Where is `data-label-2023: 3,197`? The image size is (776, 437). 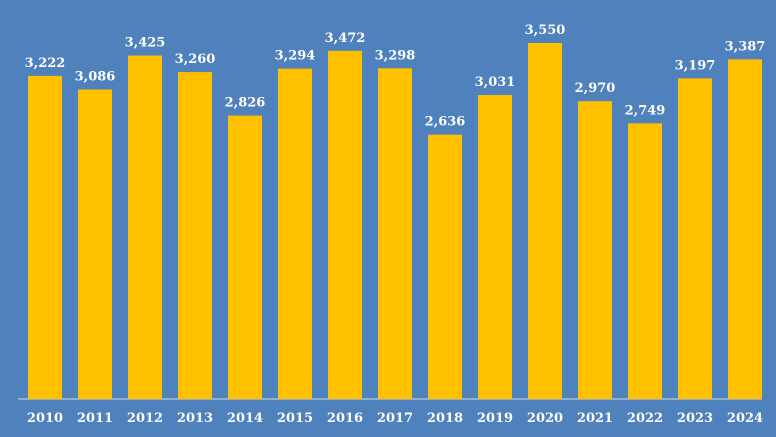
data-label-2023: 3,197 is located at coordinates (695, 65).